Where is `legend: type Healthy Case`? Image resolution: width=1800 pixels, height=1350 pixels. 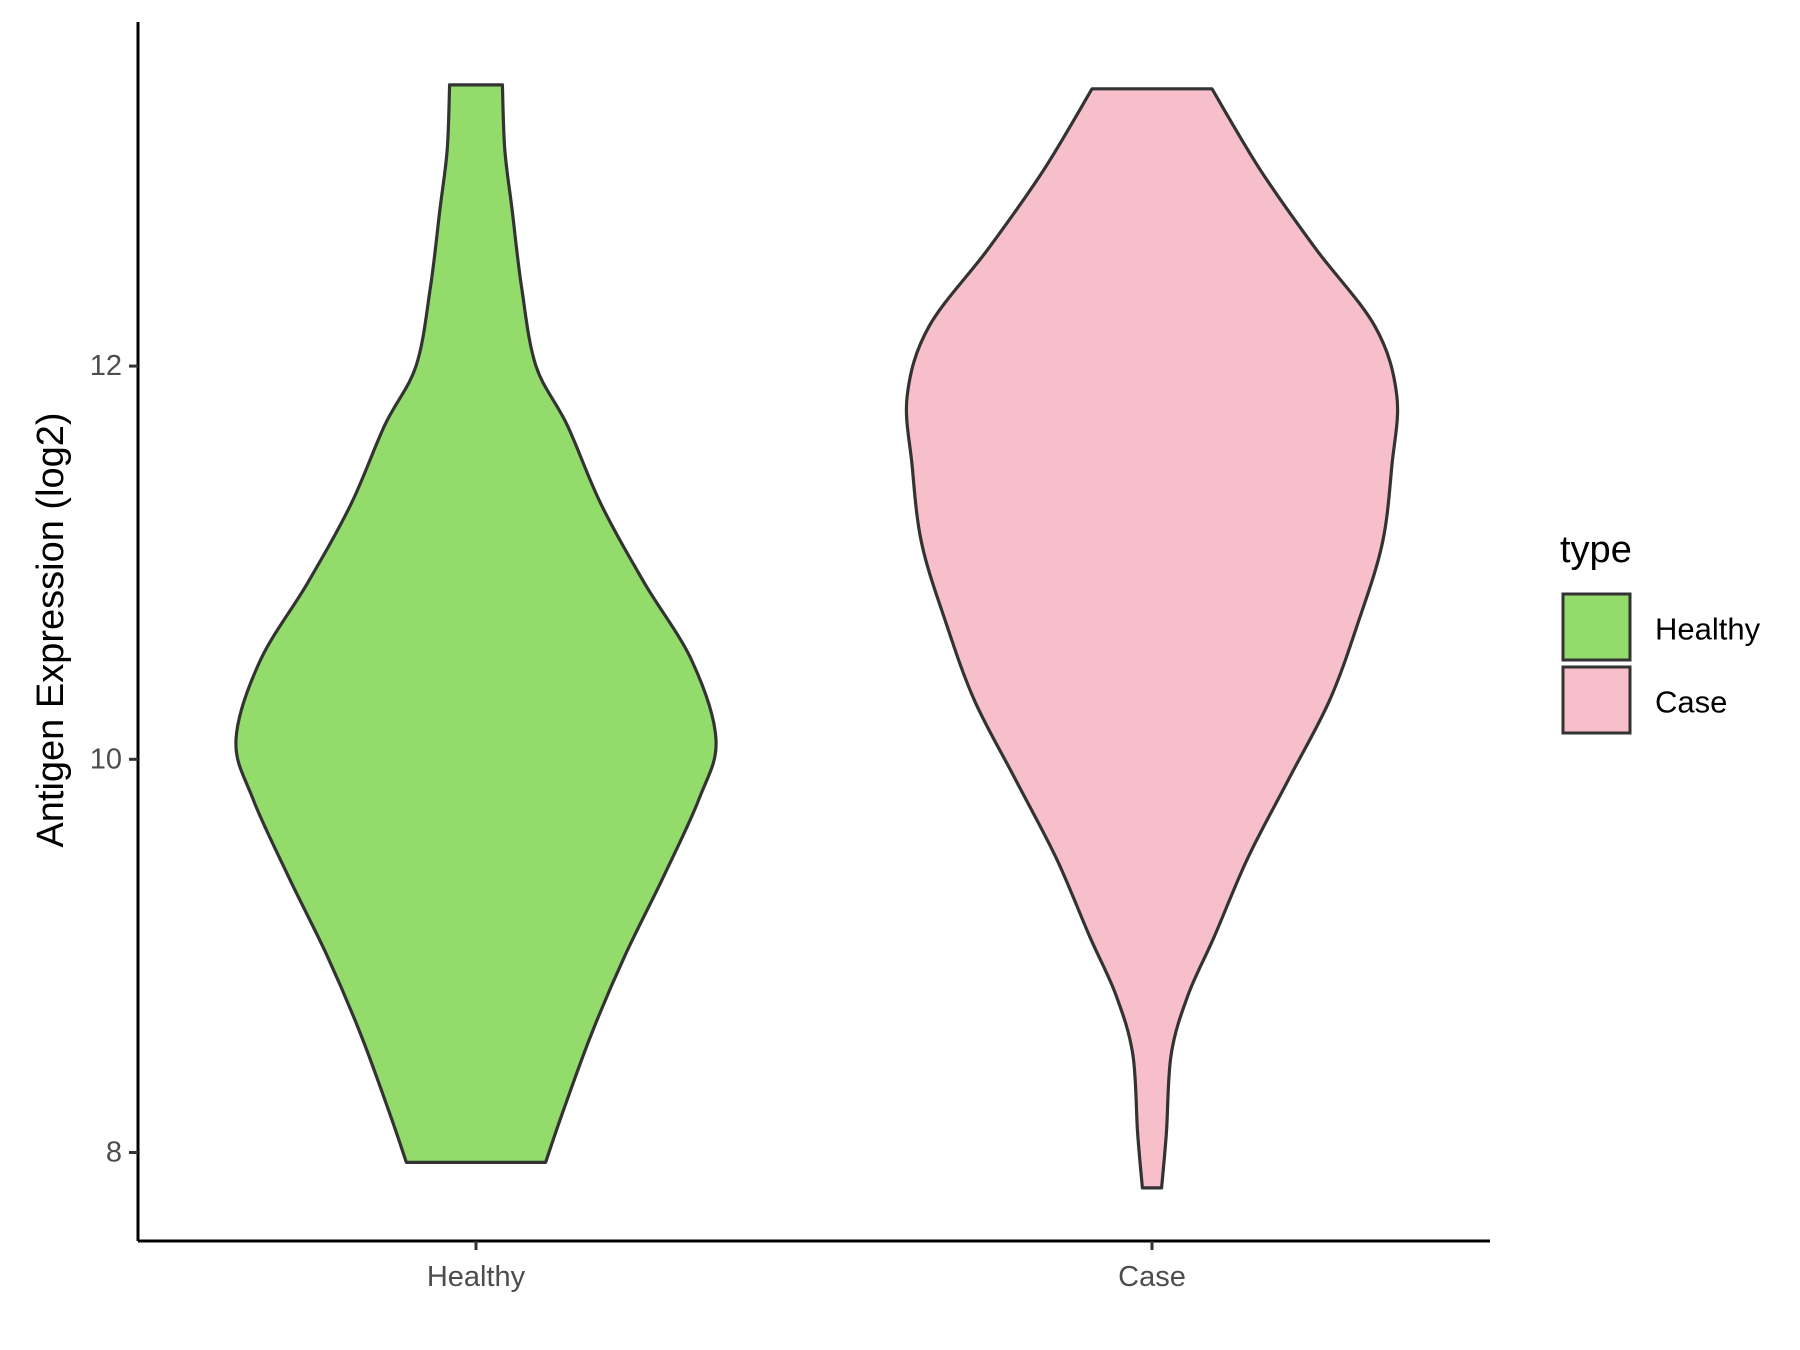 legend: type Healthy Case is located at coordinates (1660, 632).